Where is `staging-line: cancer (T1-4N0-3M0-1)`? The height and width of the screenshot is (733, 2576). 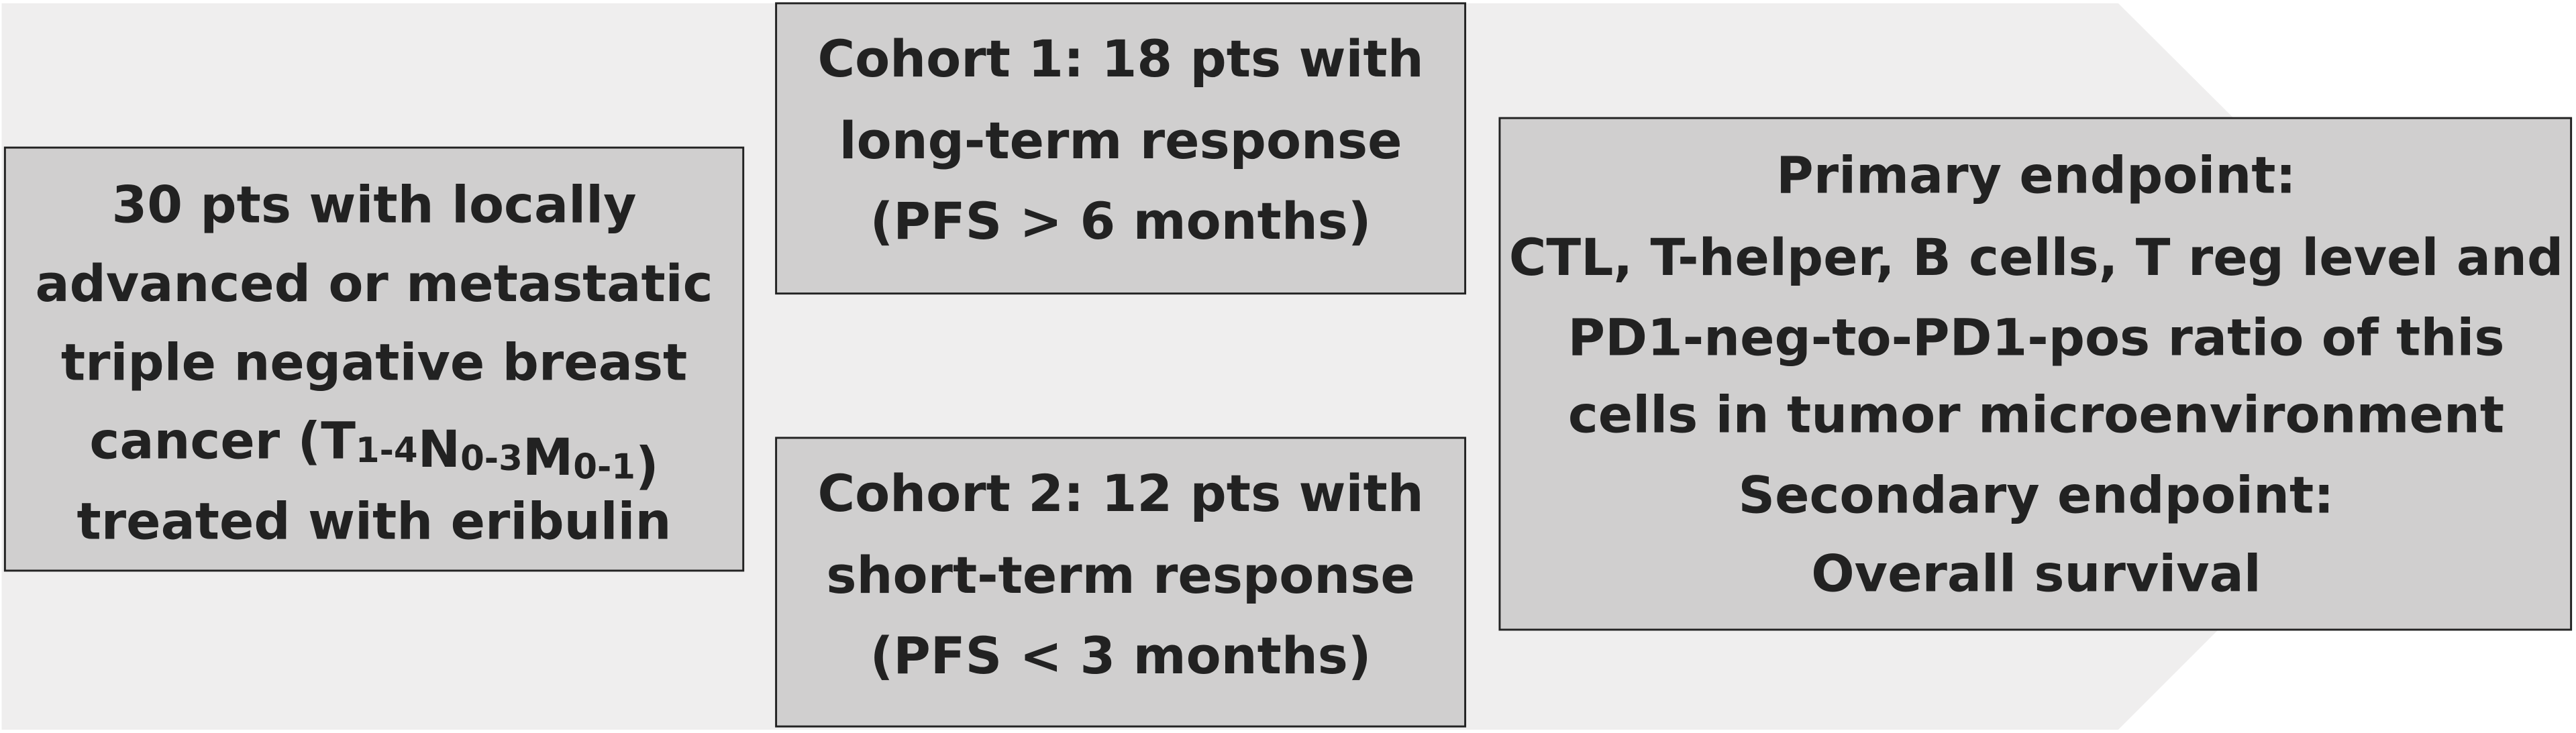
staging-line: cancer (T1-4N0-3M0-1) is located at coordinates (373, 454).